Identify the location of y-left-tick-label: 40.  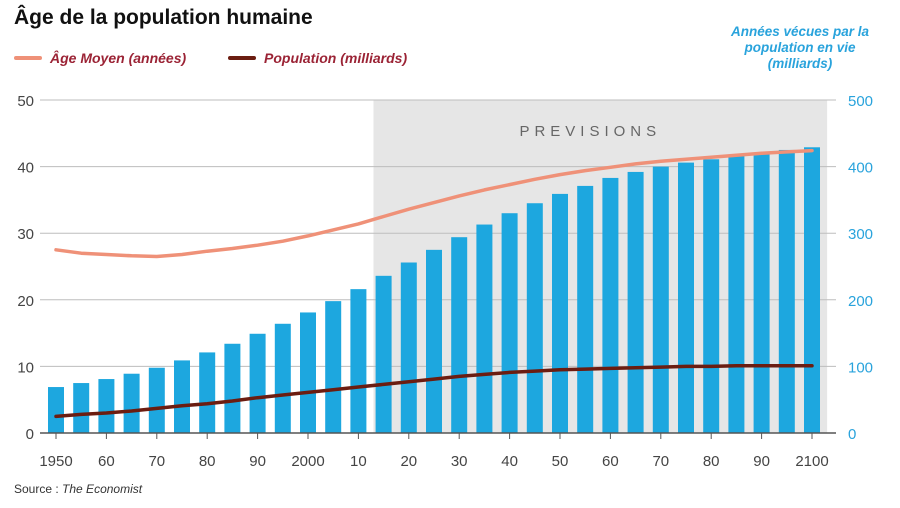
(25, 168).